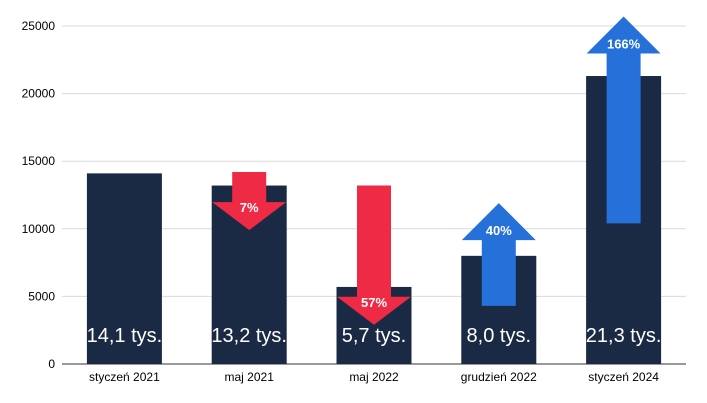 The width and height of the screenshot is (707, 403). Describe the element at coordinates (624, 44) in the screenshot. I see `change-arrow-label: 166%` at that location.